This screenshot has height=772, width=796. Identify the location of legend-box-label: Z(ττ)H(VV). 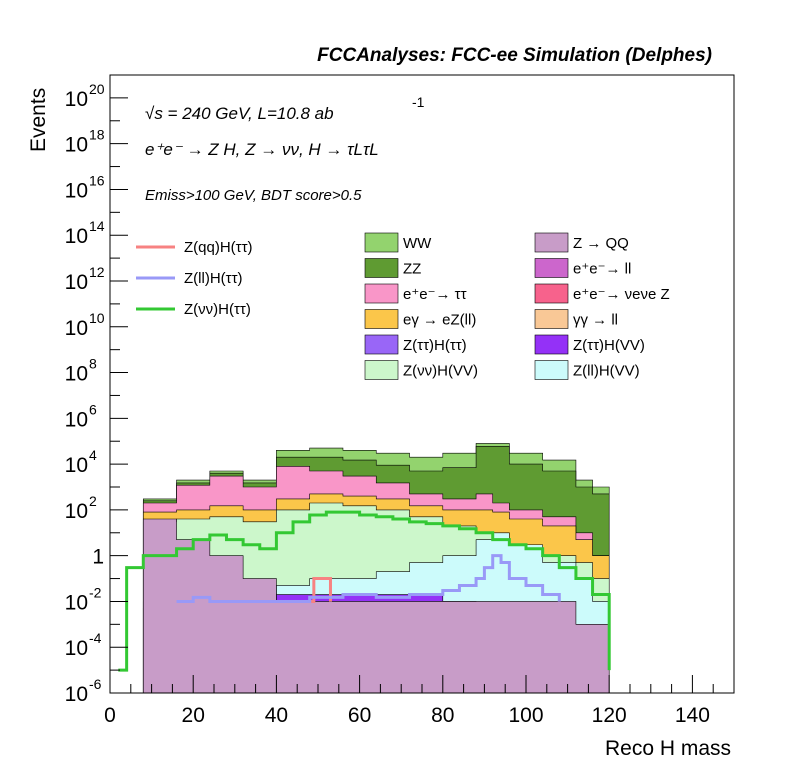
(609, 345).